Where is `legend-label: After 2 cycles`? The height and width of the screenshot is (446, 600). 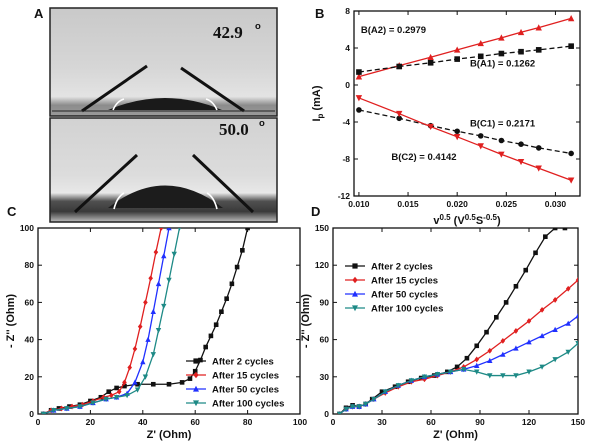
legend-label: After 2 cycles is located at coordinates (243, 362).